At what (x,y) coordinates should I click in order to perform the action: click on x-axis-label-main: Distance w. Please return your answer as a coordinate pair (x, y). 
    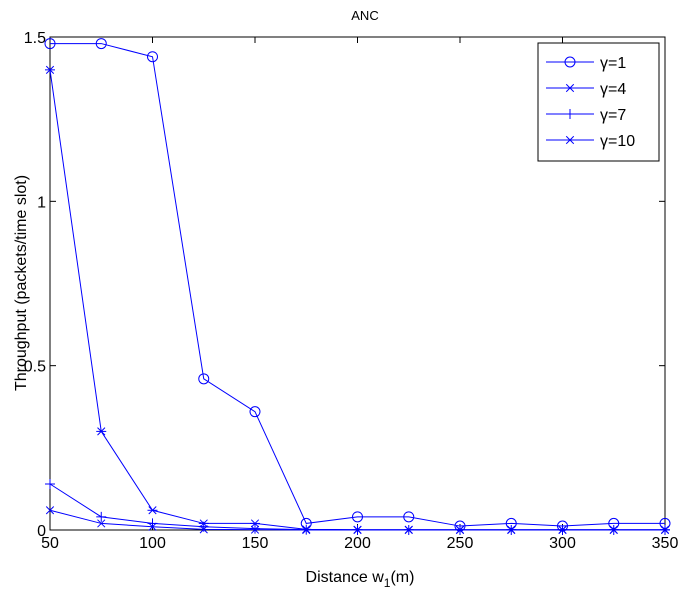
    Looking at the image, I should click on (345, 577).